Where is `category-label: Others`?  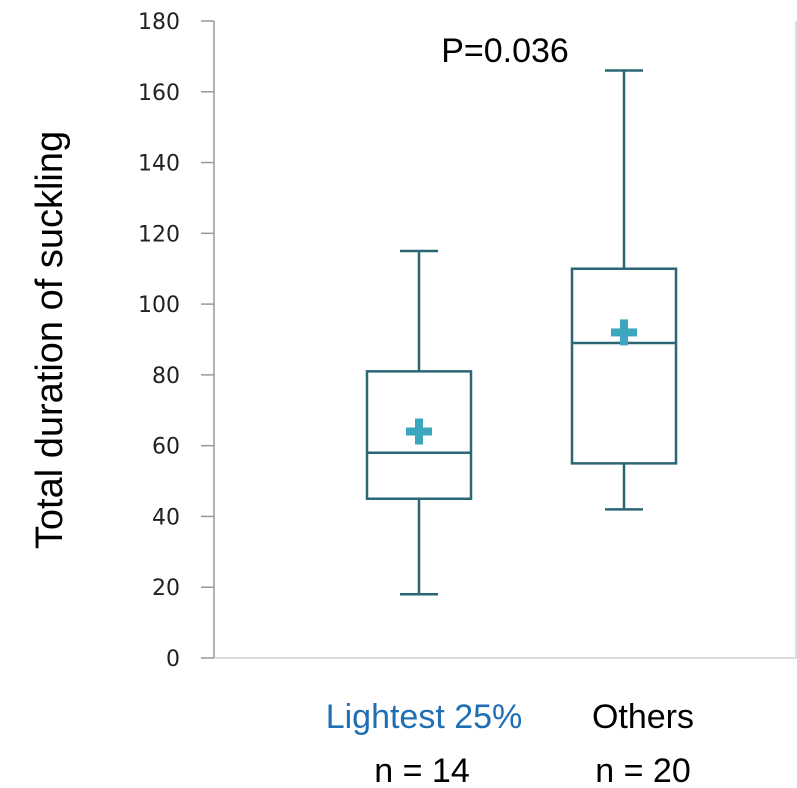 category-label: Others is located at coordinates (643, 717).